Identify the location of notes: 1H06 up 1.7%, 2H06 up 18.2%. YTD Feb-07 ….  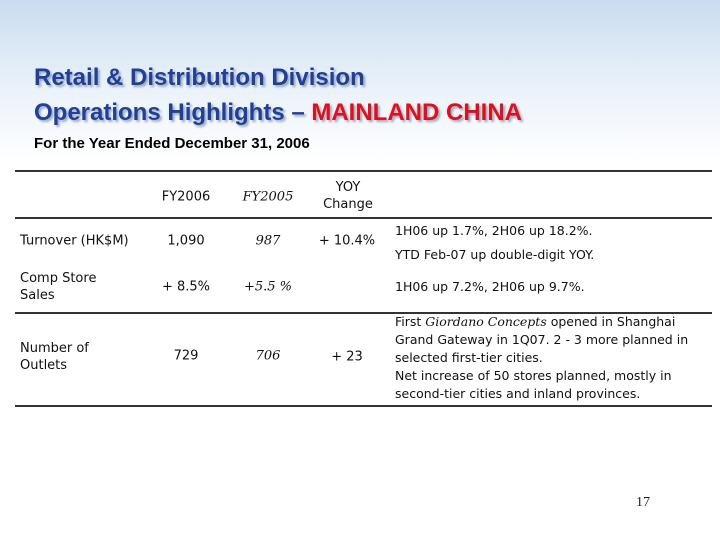
(552, 243).